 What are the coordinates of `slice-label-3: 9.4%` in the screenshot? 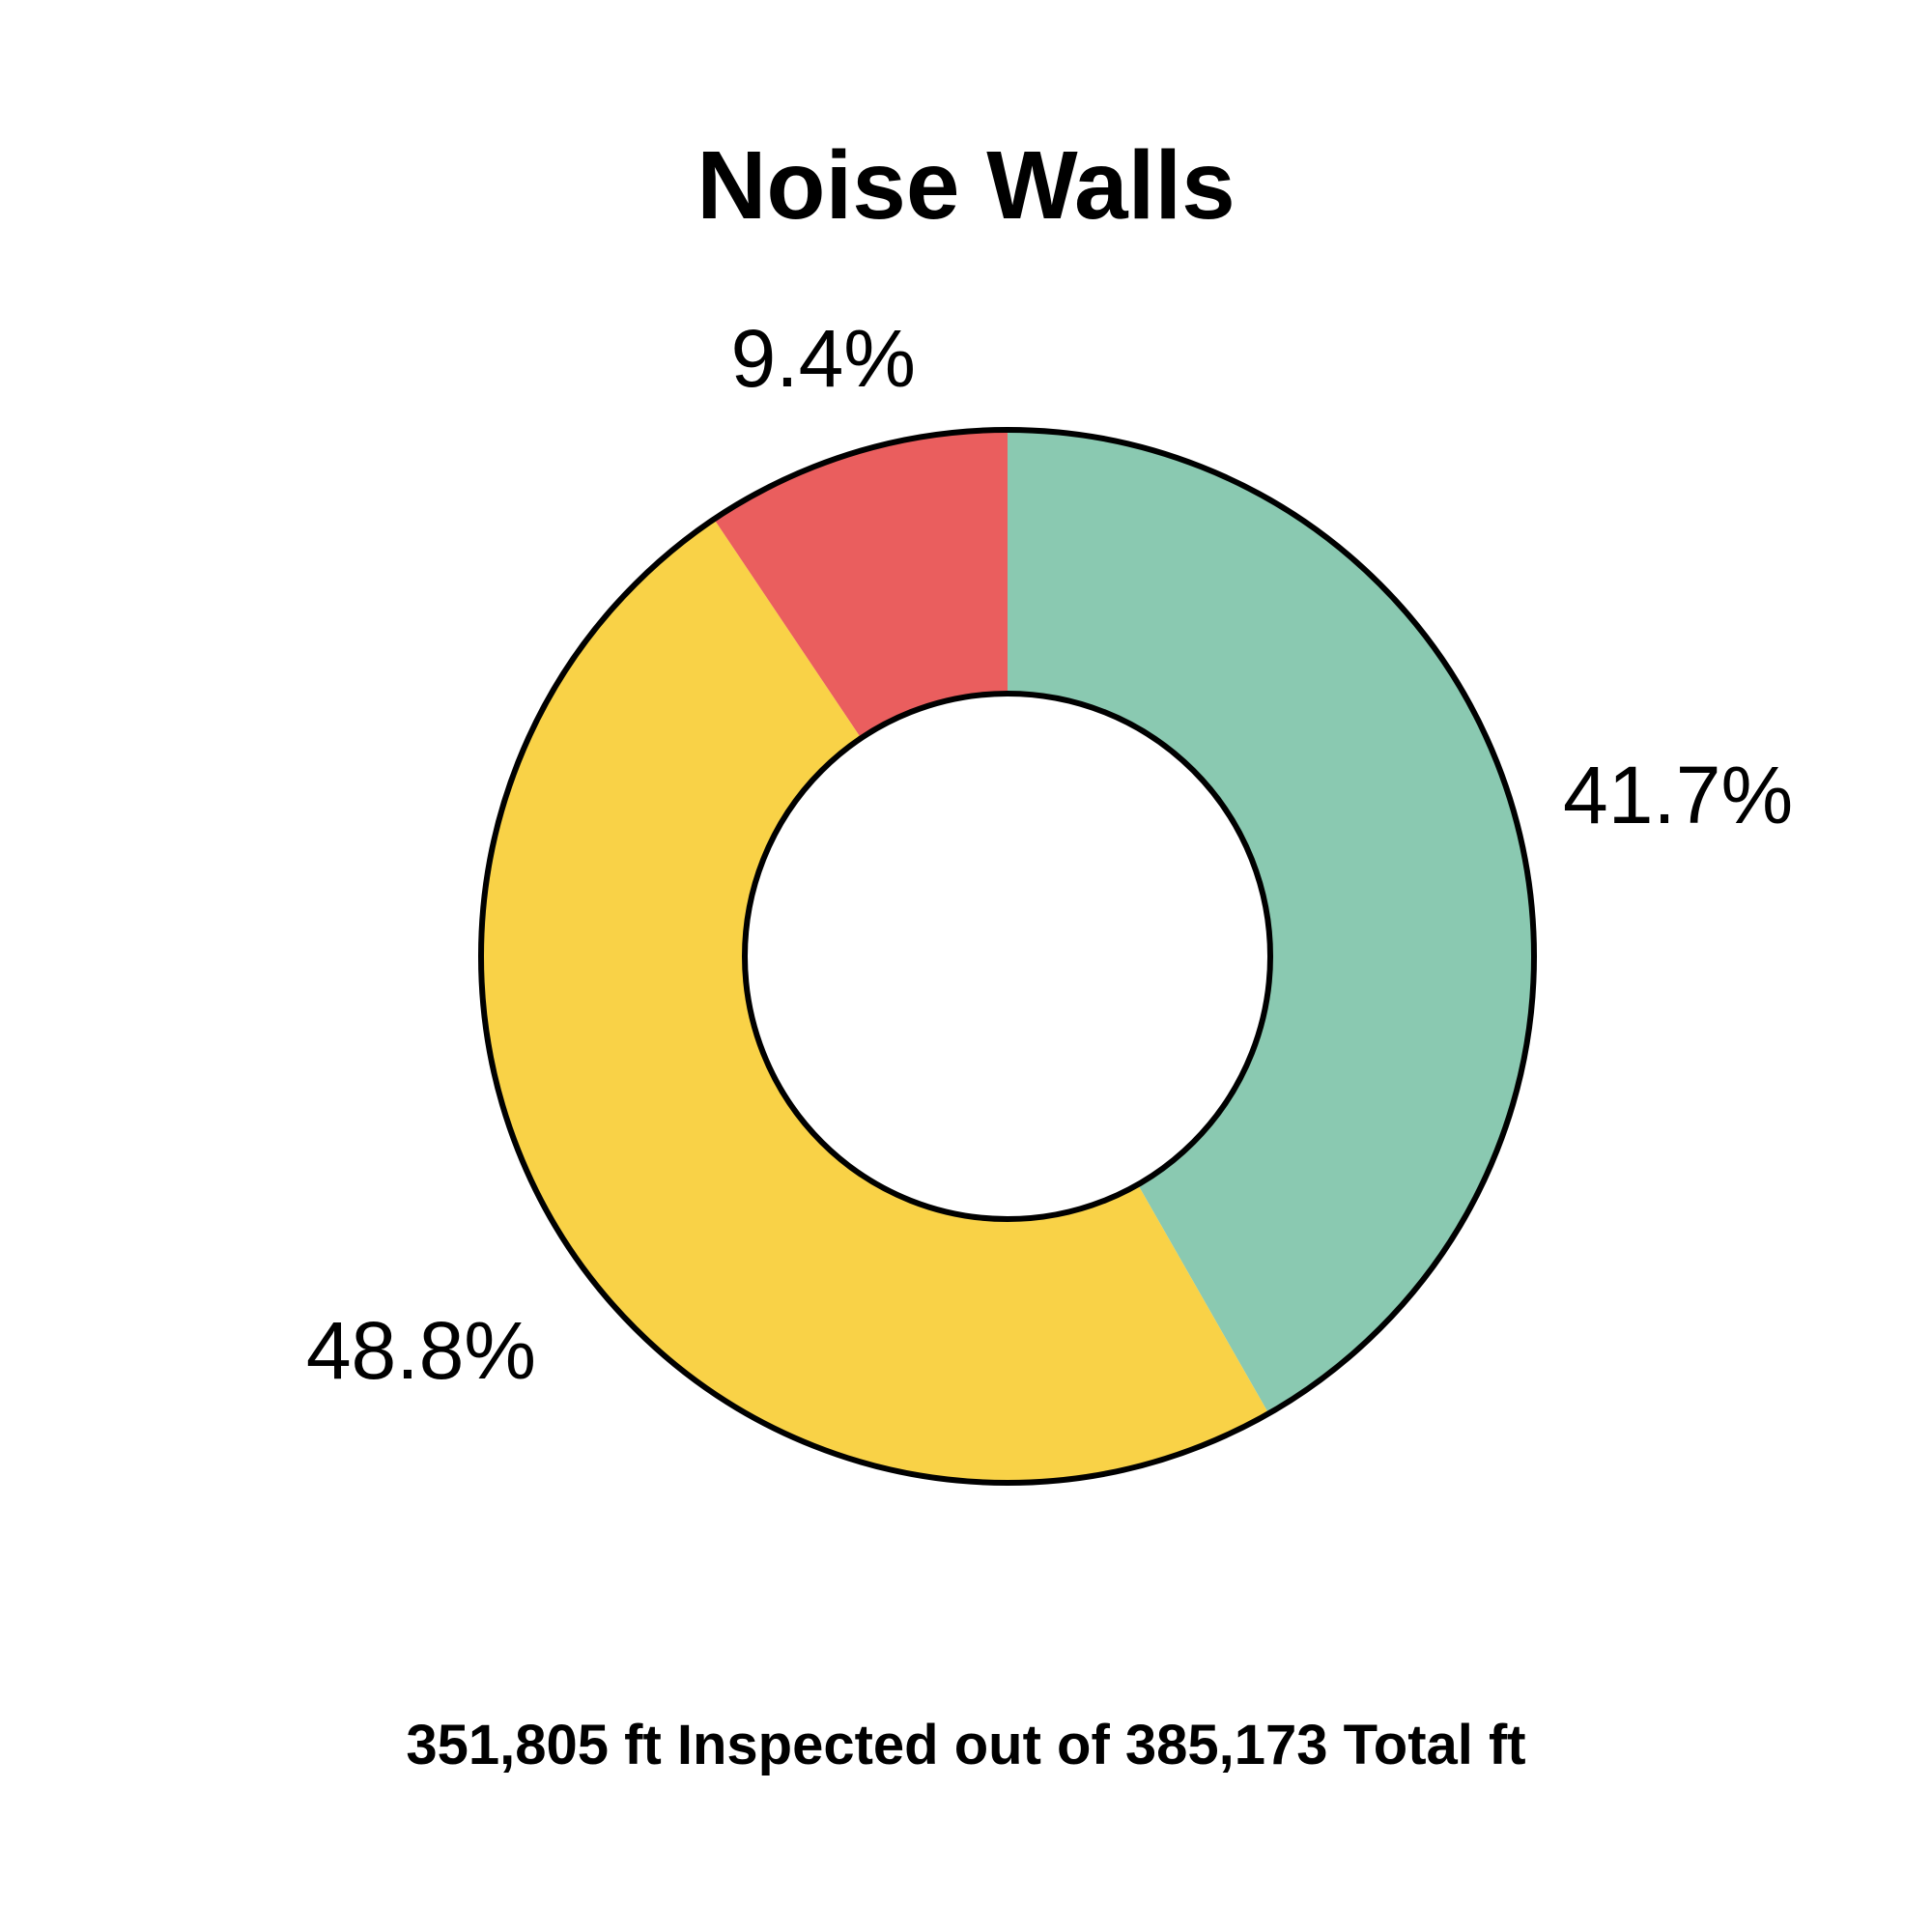 It's located at (823, 358).